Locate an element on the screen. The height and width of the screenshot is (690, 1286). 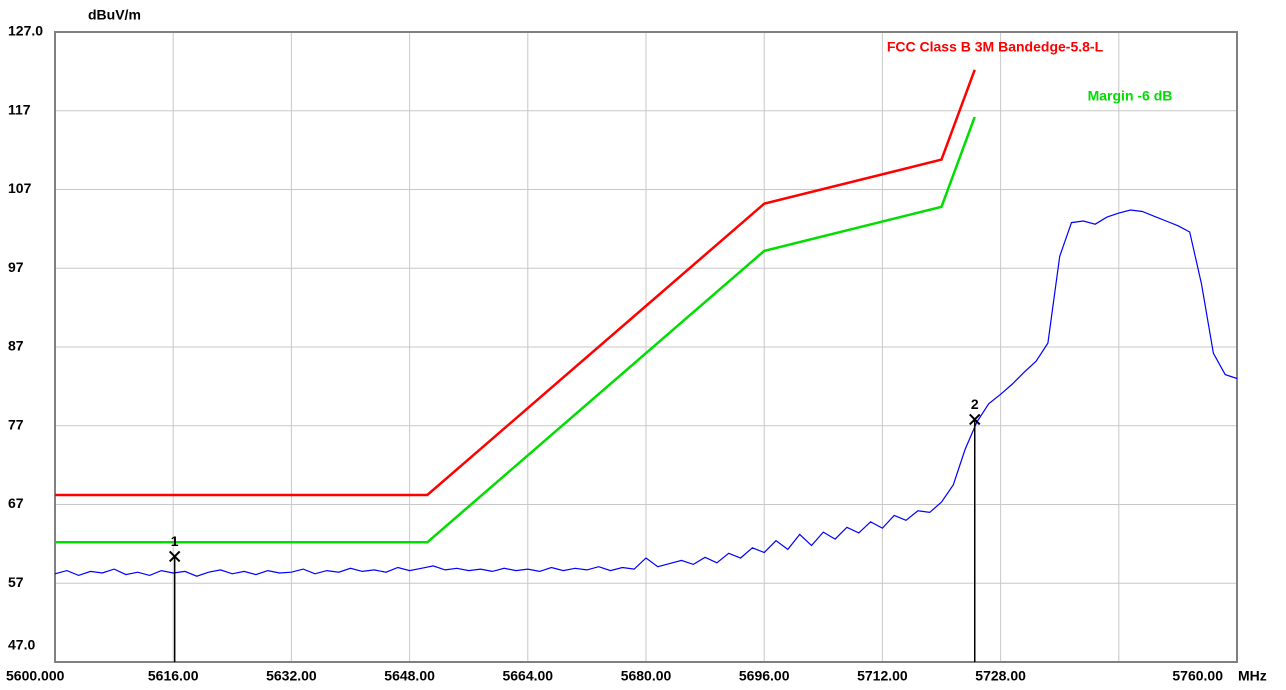
x-tick-label: 5616.00 is located at coordinates (173, 676).